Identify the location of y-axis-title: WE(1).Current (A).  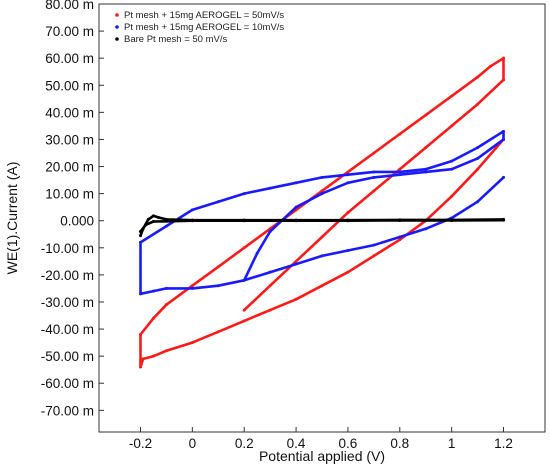
(12, 218).